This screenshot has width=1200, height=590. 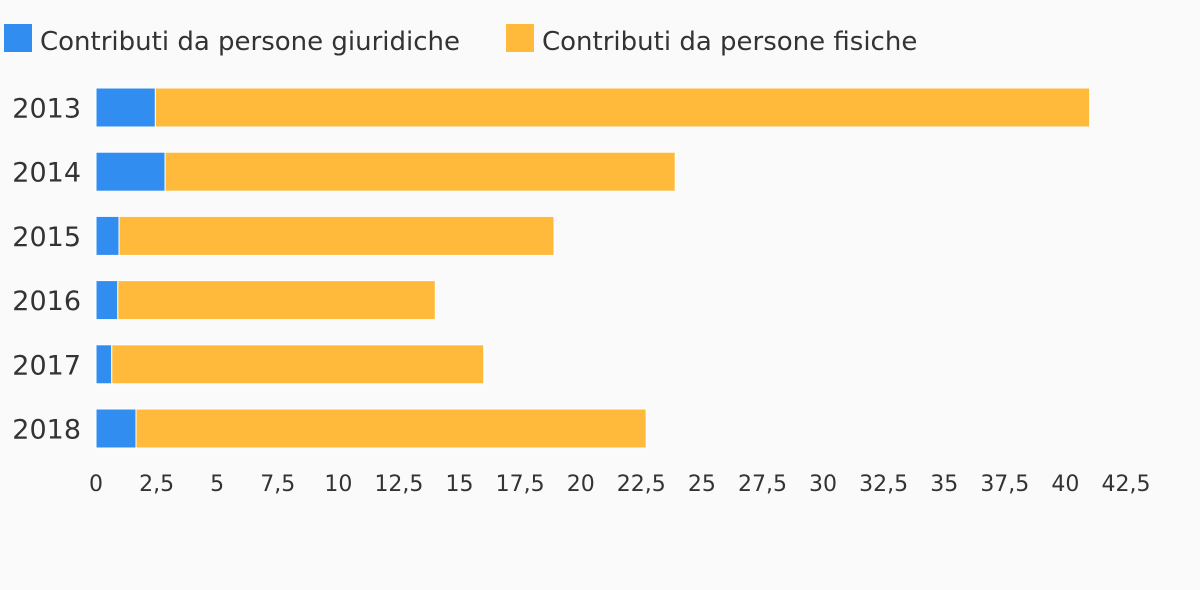 What do you see at coordinates (46, 109) in the screenshot?
I see `category-label-2013: 2013` at bounding box center [46, 109].